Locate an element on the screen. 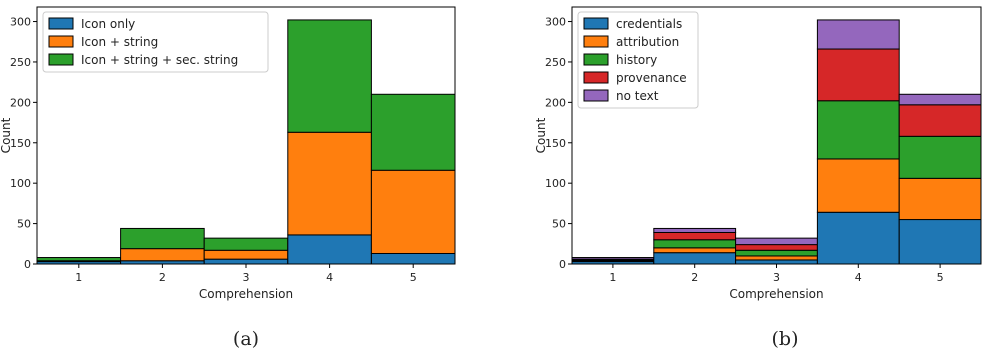  legend-label: provenance is located at coordinates (651, 78).